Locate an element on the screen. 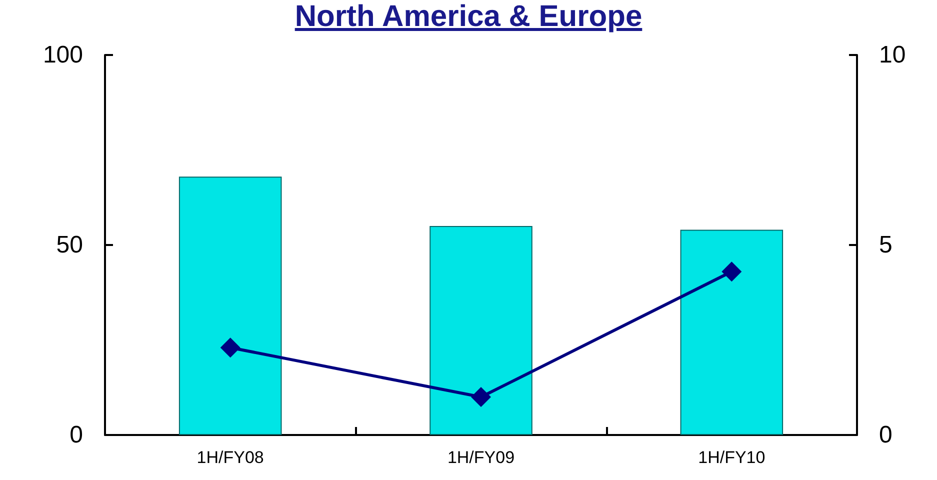 Image resolution: width=937 pixels, height=480 pixels. y2-tick-label: 0 is located at coordinates (885, 435).